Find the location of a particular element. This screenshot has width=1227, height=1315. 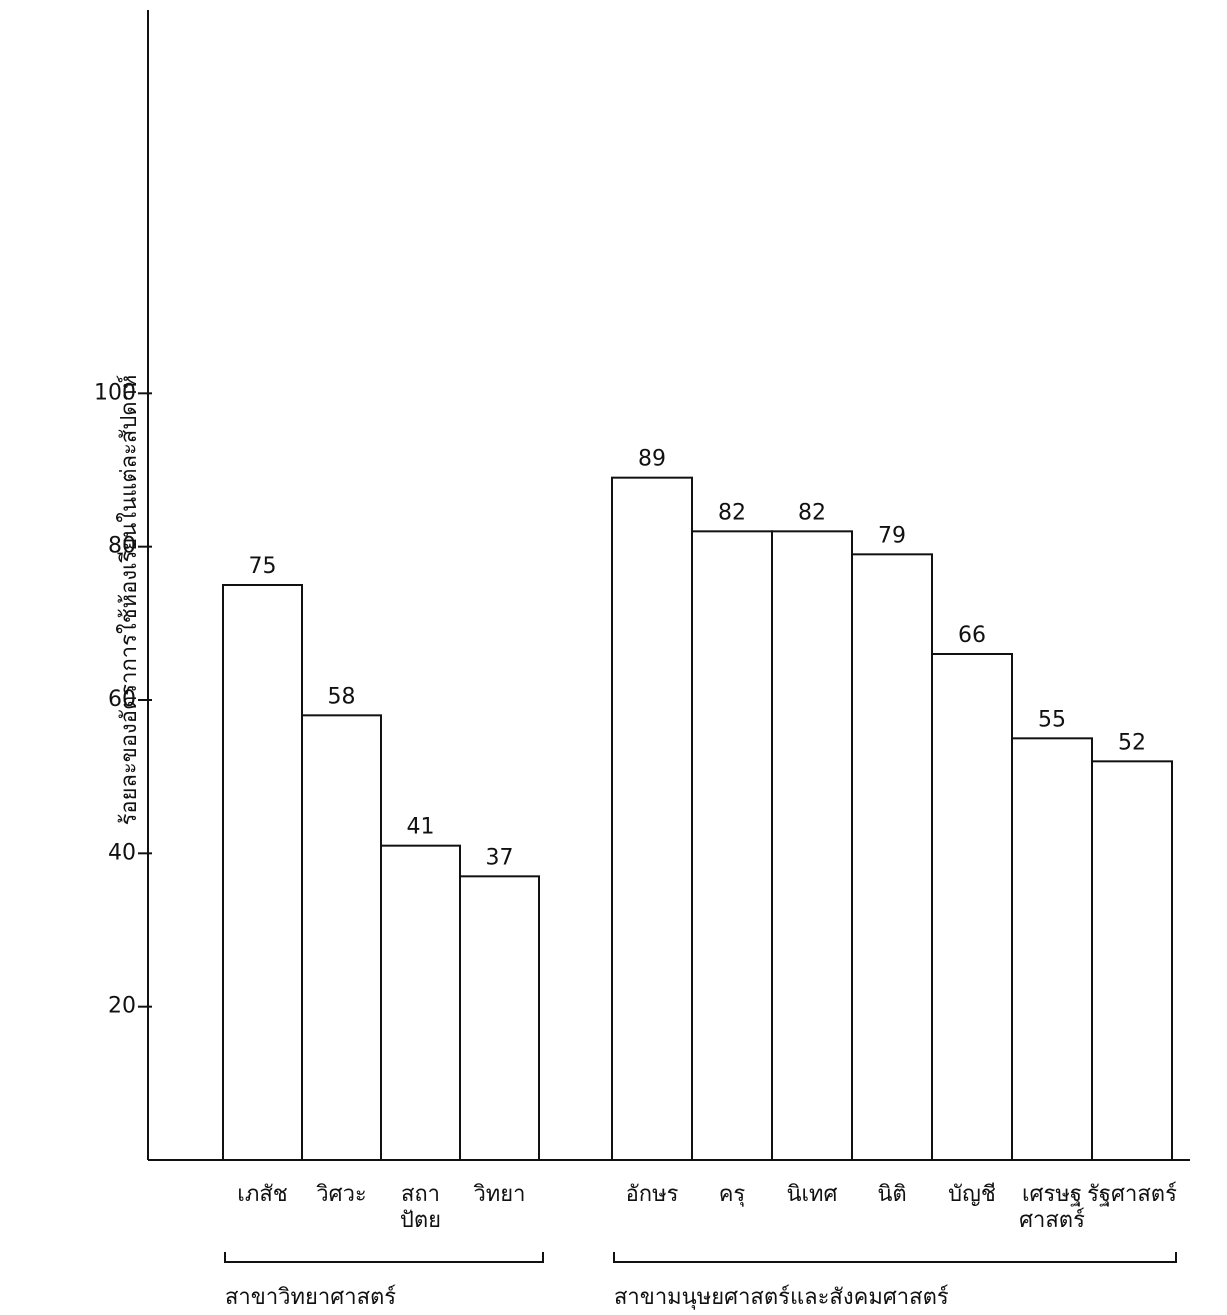

value-label: 41 is located at coordinates (421, 827).